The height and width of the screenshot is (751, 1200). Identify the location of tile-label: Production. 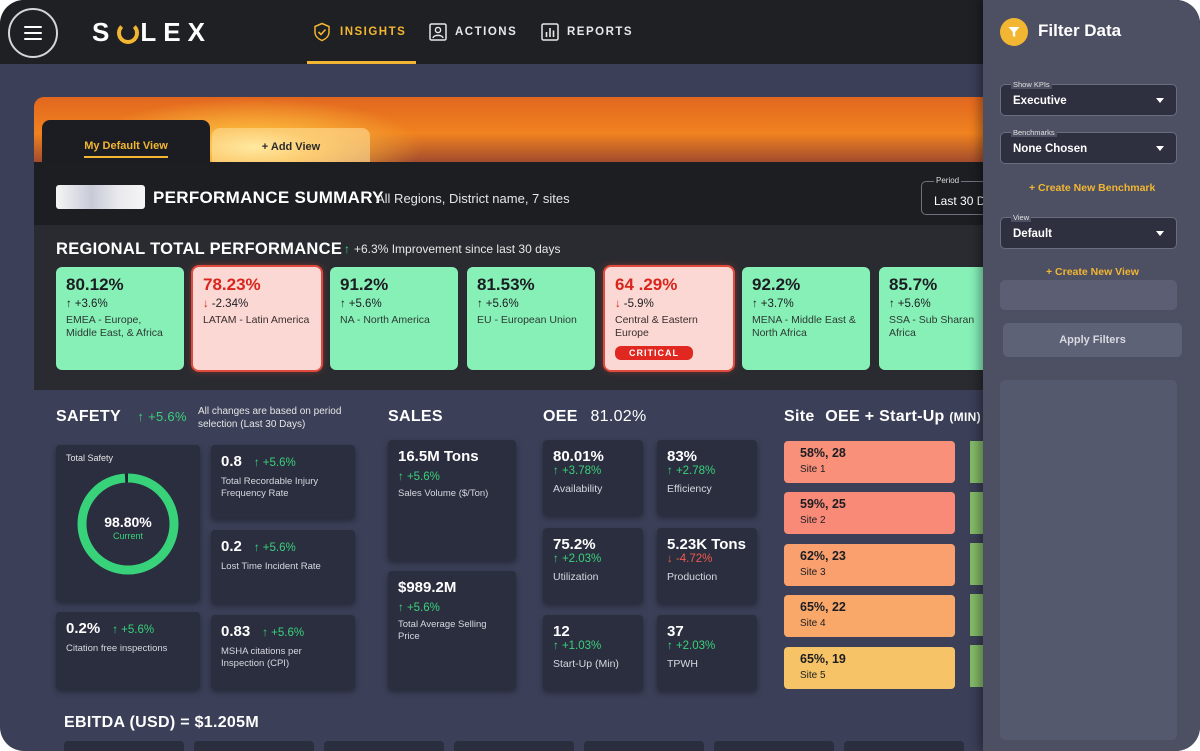
(692, 577).